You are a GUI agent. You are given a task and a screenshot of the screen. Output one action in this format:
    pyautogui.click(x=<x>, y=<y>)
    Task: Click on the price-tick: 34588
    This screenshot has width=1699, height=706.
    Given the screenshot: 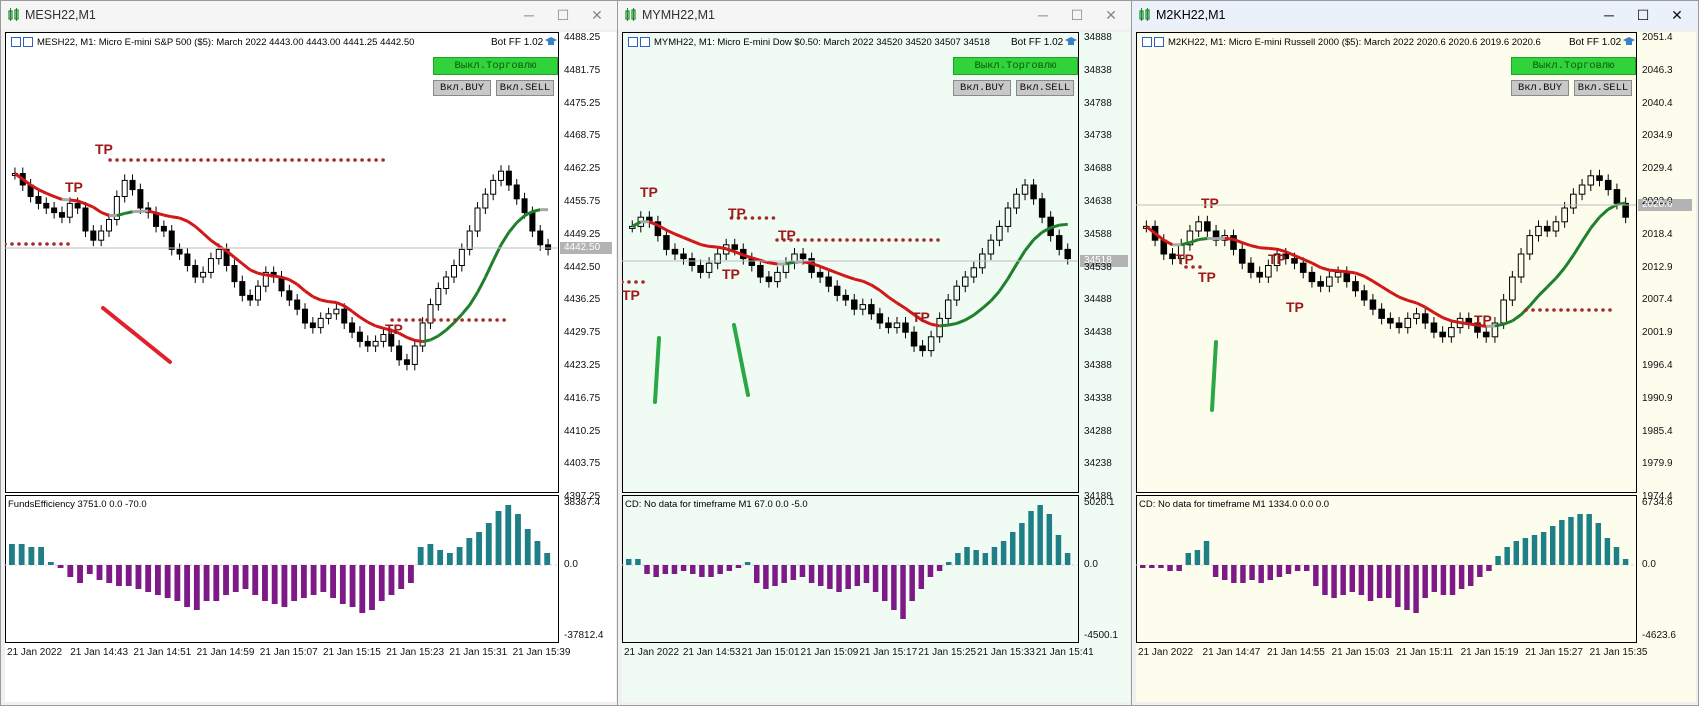 What is the action you would take?
    pyautogui.click(x=1098, y=234)
    